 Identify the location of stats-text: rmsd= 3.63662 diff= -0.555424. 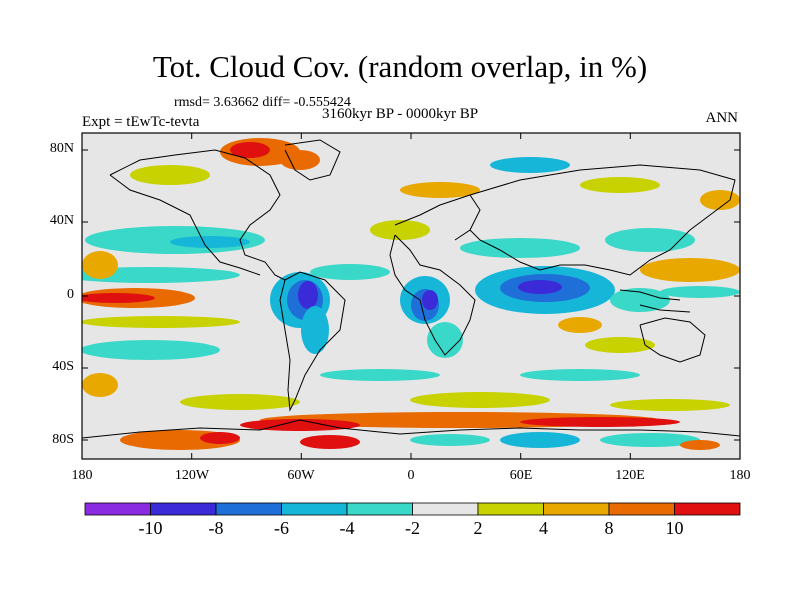
(262, 102).